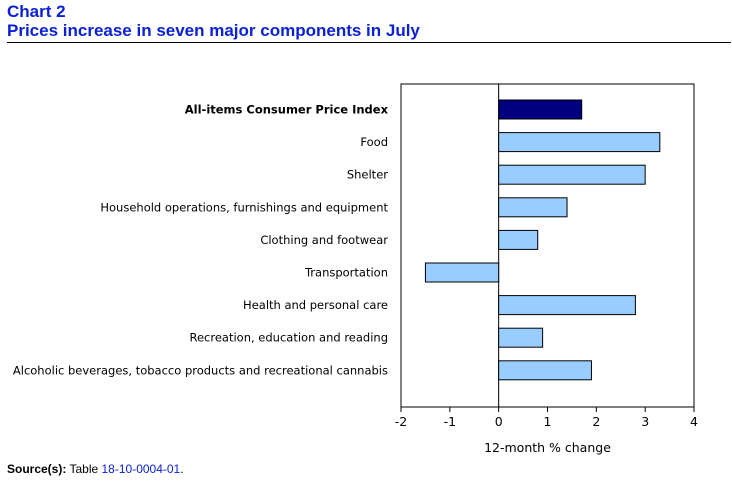 This screenshot has height=481, width=732. What do you see at coordinates (315, 305) in the screenshot?
I see `category-label: Health and personal care` at bounding box center [315, 305].